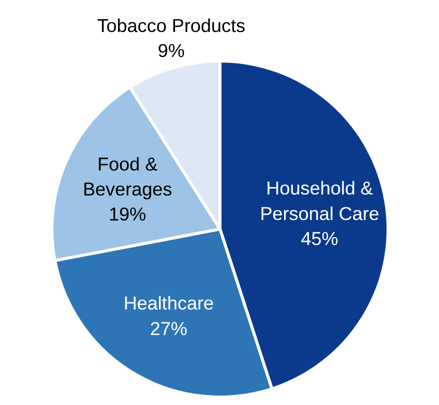 The width and height of the screenshot is (439, 405). I want to click on slice-label: Food & Beverages, so click(127, 176).